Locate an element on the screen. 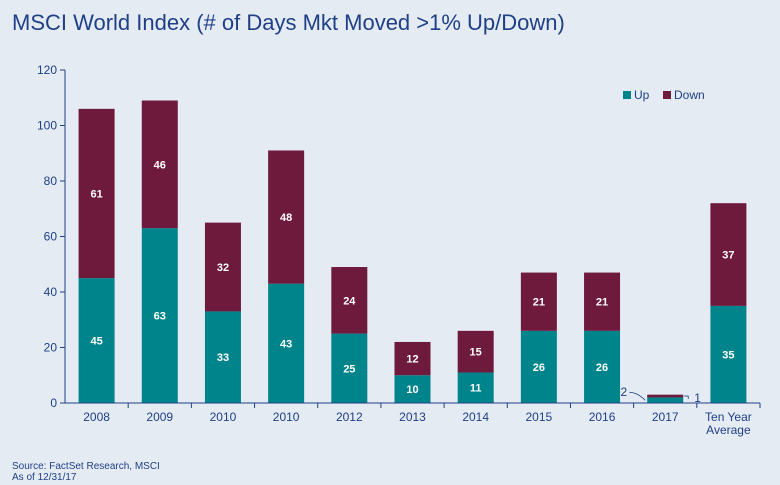 This screenshot has width=780, height=485. data-label-down: 1 is located at coordinates (697, 398).